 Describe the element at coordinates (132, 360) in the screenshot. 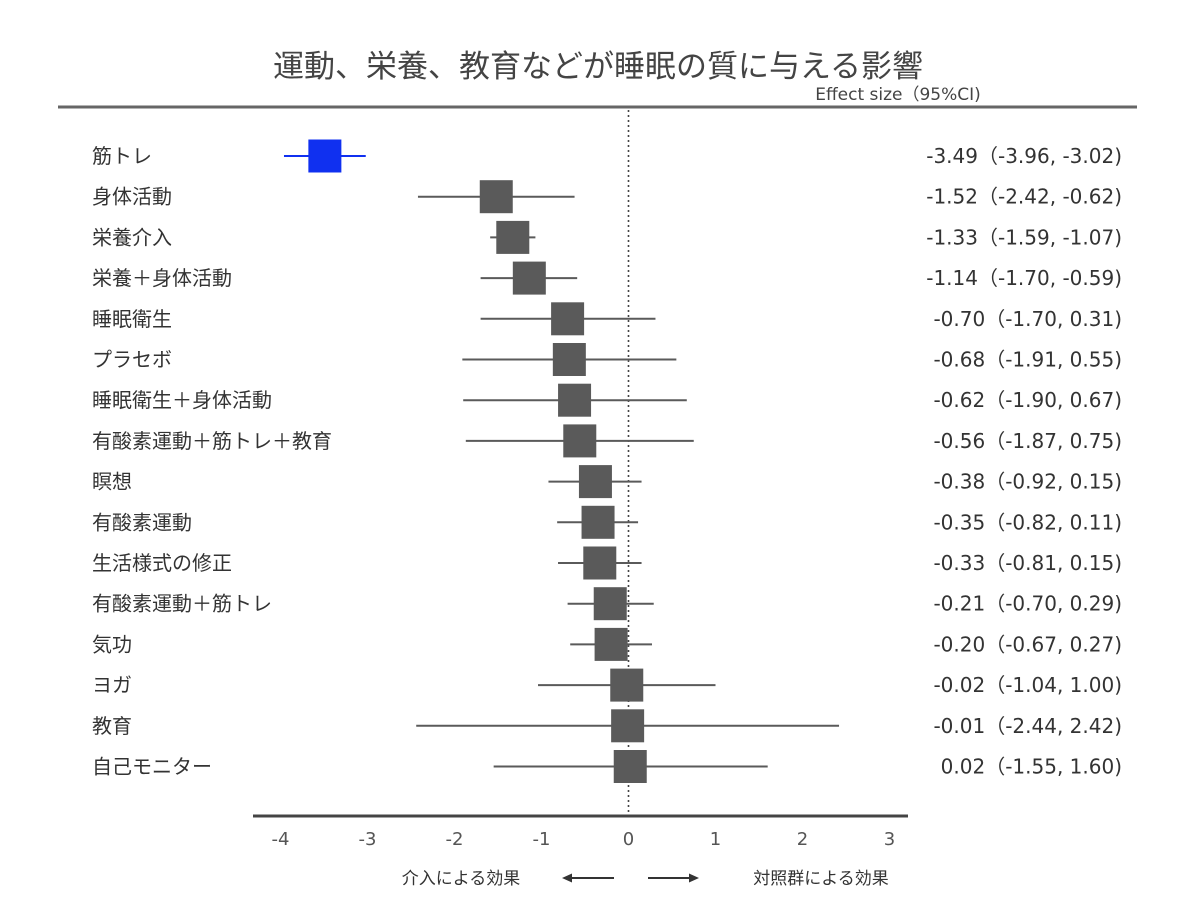

I see `row-label: プラセボ` at that location.